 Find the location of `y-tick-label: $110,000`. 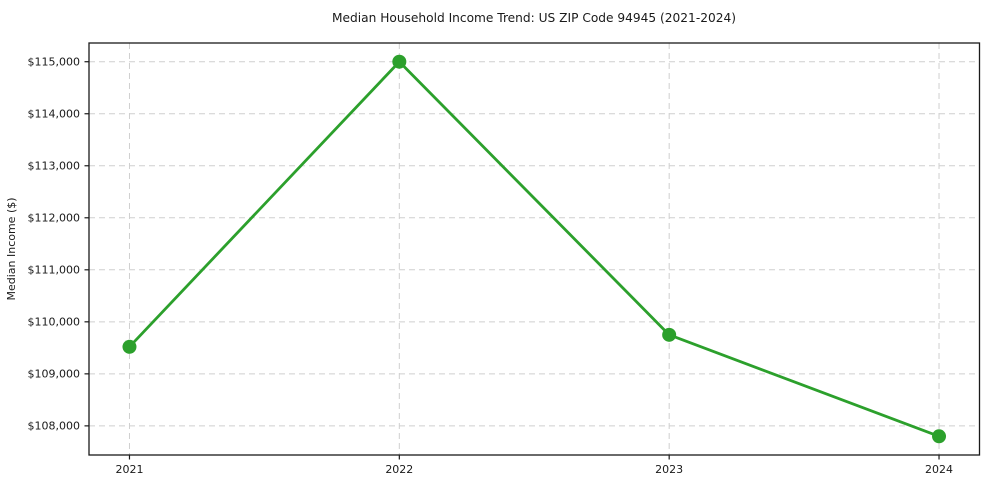

y-tick-label: $110,000 is located at coordinates (54, 322).